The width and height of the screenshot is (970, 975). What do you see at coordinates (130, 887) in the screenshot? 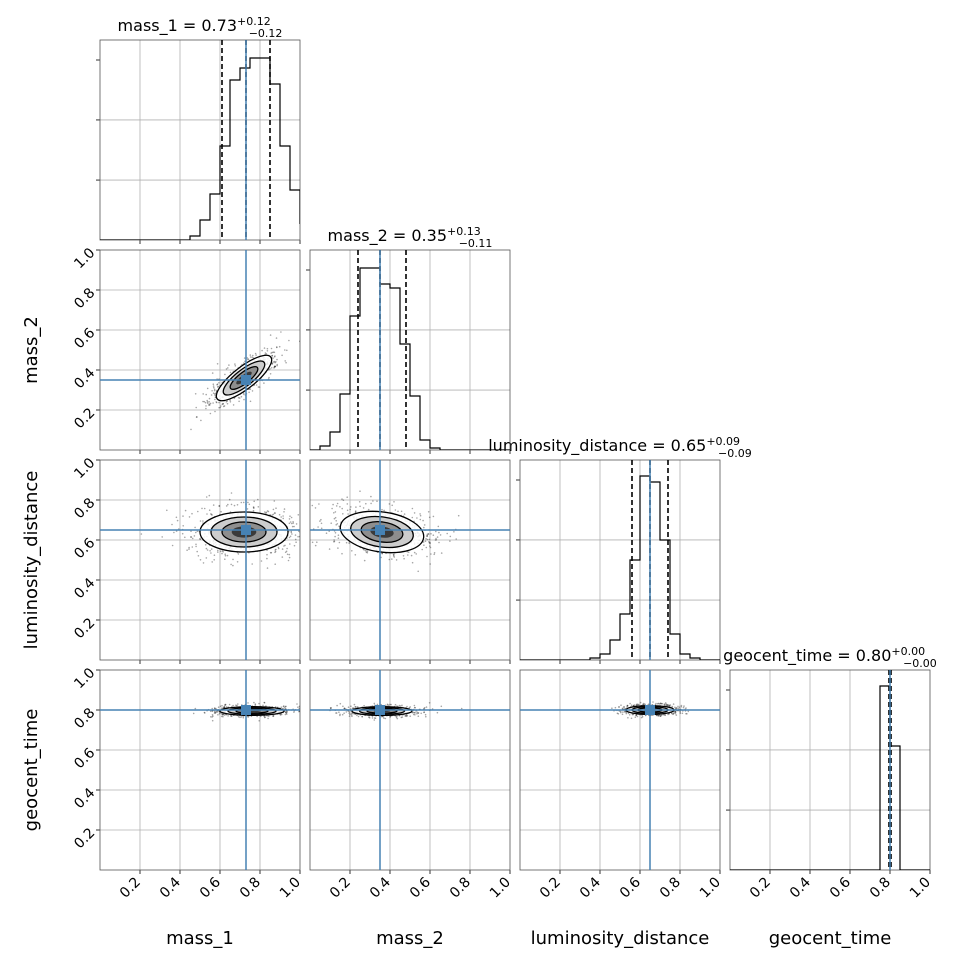
I see `x-tick-label: 0.2` at bounding box center [130, 887].